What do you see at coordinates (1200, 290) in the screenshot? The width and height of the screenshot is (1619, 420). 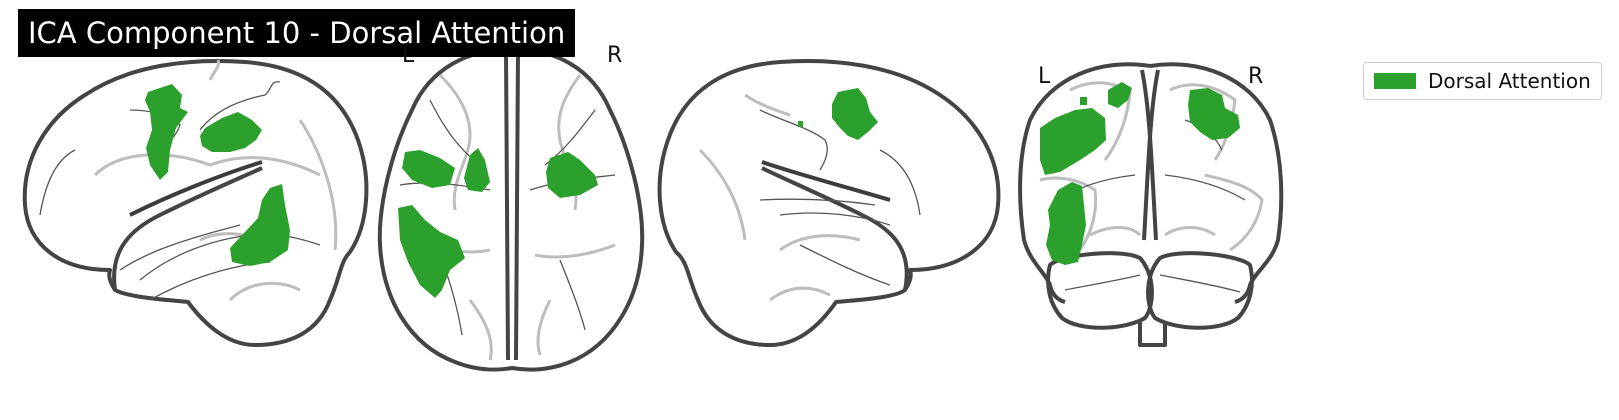 I see `coronal-cerebellum-right` at bounding box center [1200, 290].